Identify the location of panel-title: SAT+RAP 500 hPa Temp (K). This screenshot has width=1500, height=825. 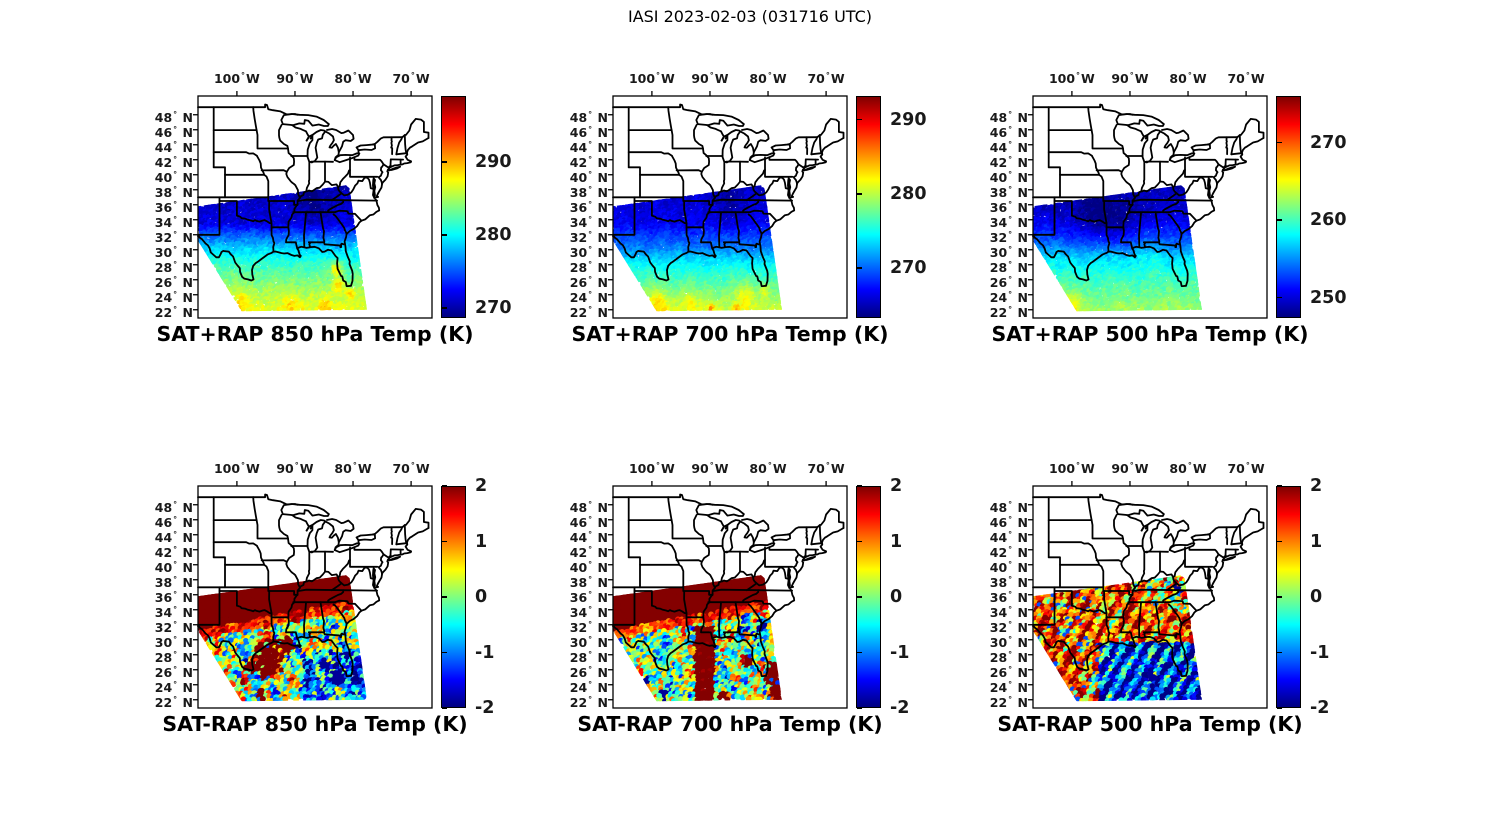
(1150, 334).